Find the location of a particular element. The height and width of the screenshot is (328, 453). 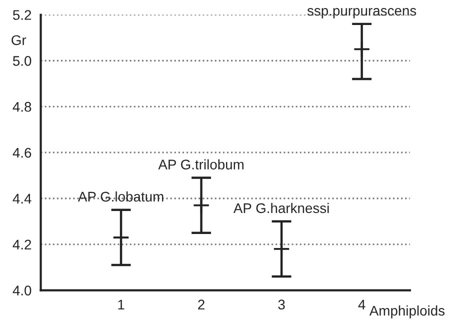

annotation: AP G.lobatum is located at coordinates (121, 196).